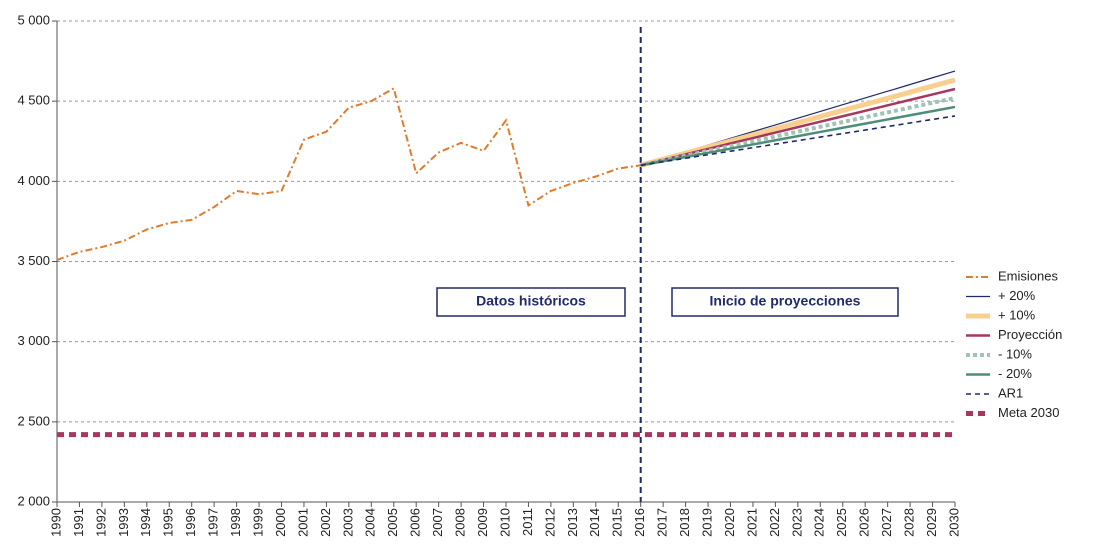 The image size is (1120, 554). I want to click on x-tick-label: 1993, so click(123, 522).